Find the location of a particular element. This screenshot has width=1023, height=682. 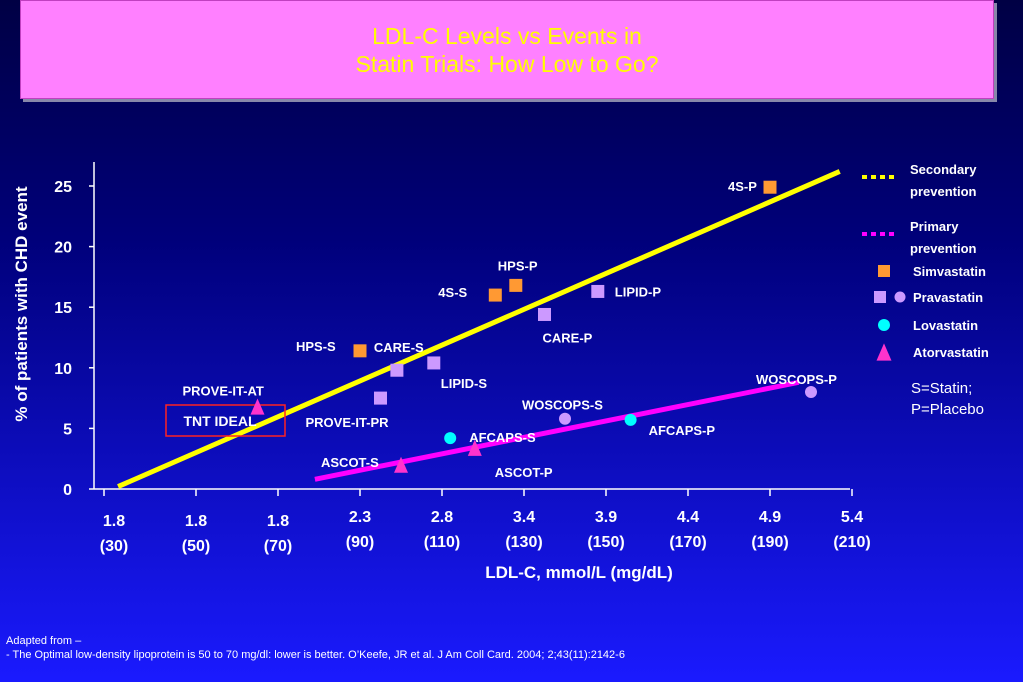

point-woscops-s is located at coordinates (565, 418).